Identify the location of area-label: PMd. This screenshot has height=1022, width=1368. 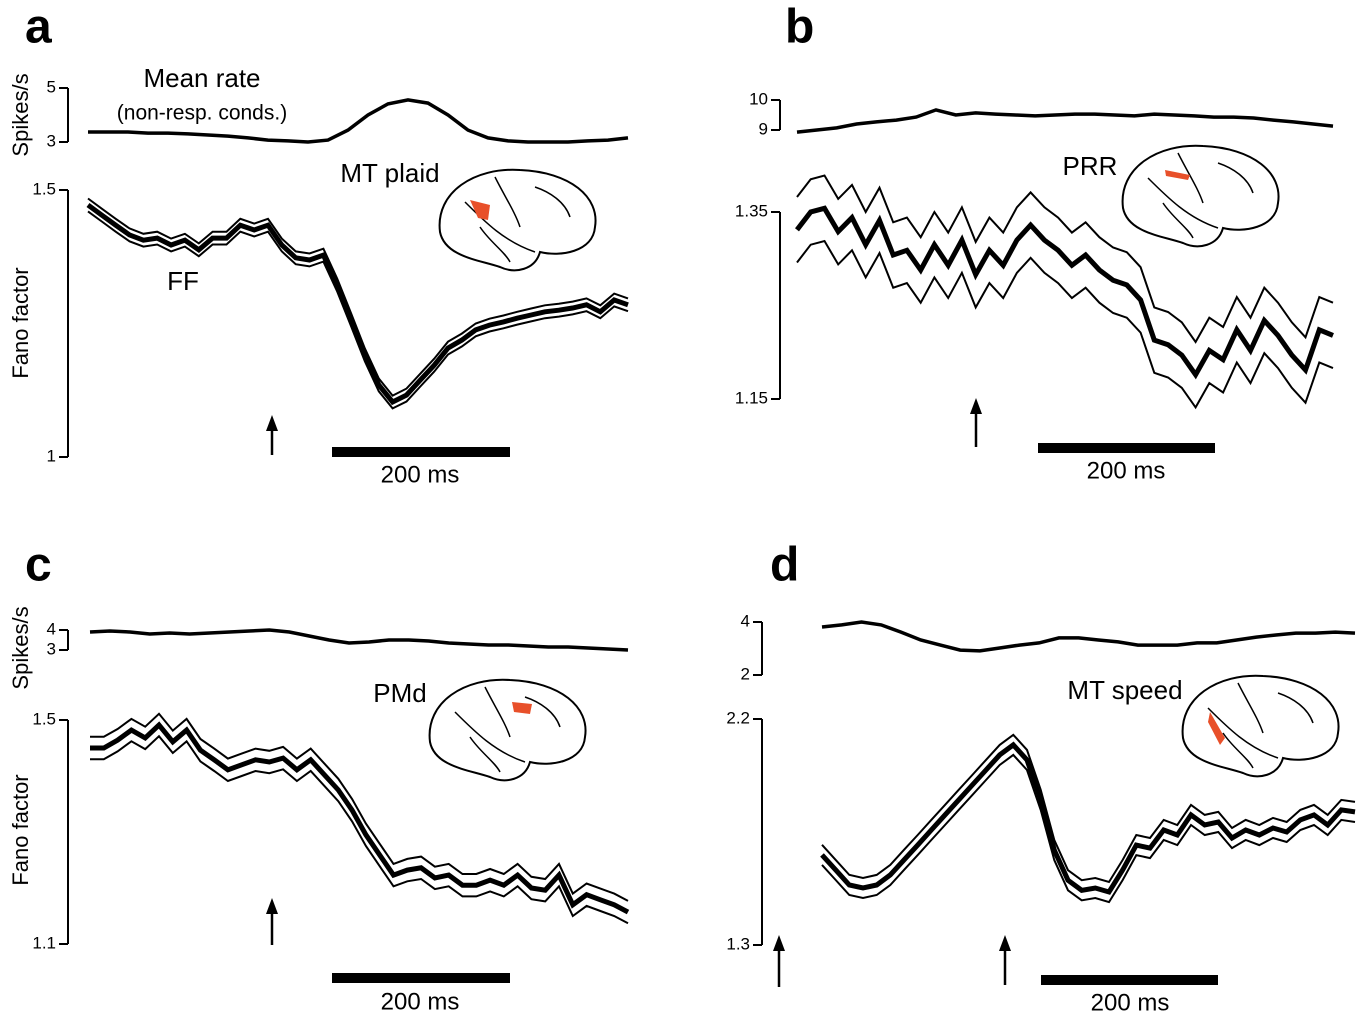
(399, 693).